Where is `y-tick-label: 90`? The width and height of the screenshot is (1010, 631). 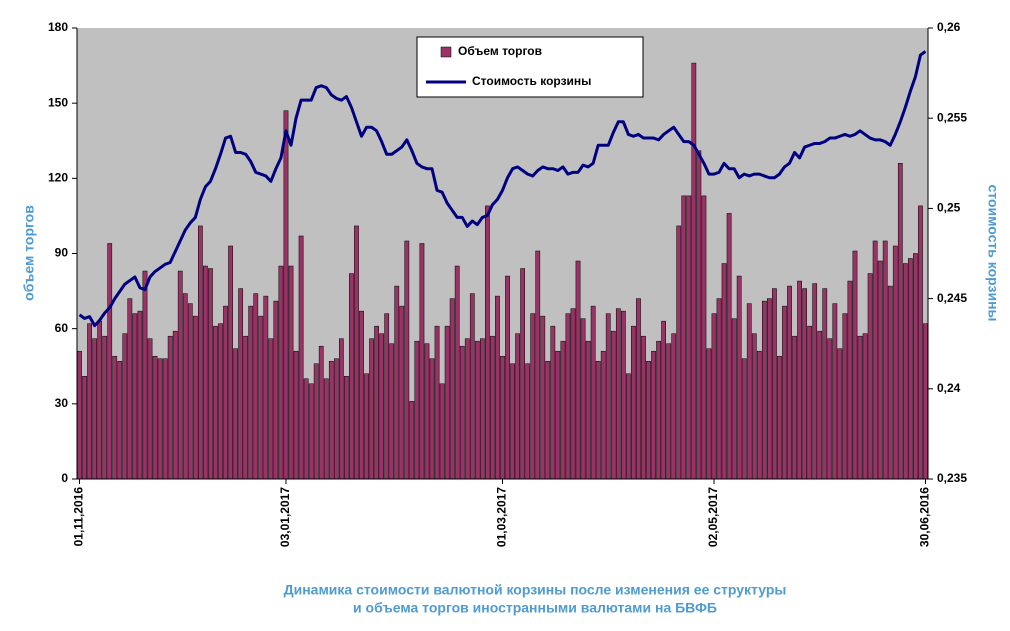
y-tick-label: 90 is located at coordinates (62, 253).